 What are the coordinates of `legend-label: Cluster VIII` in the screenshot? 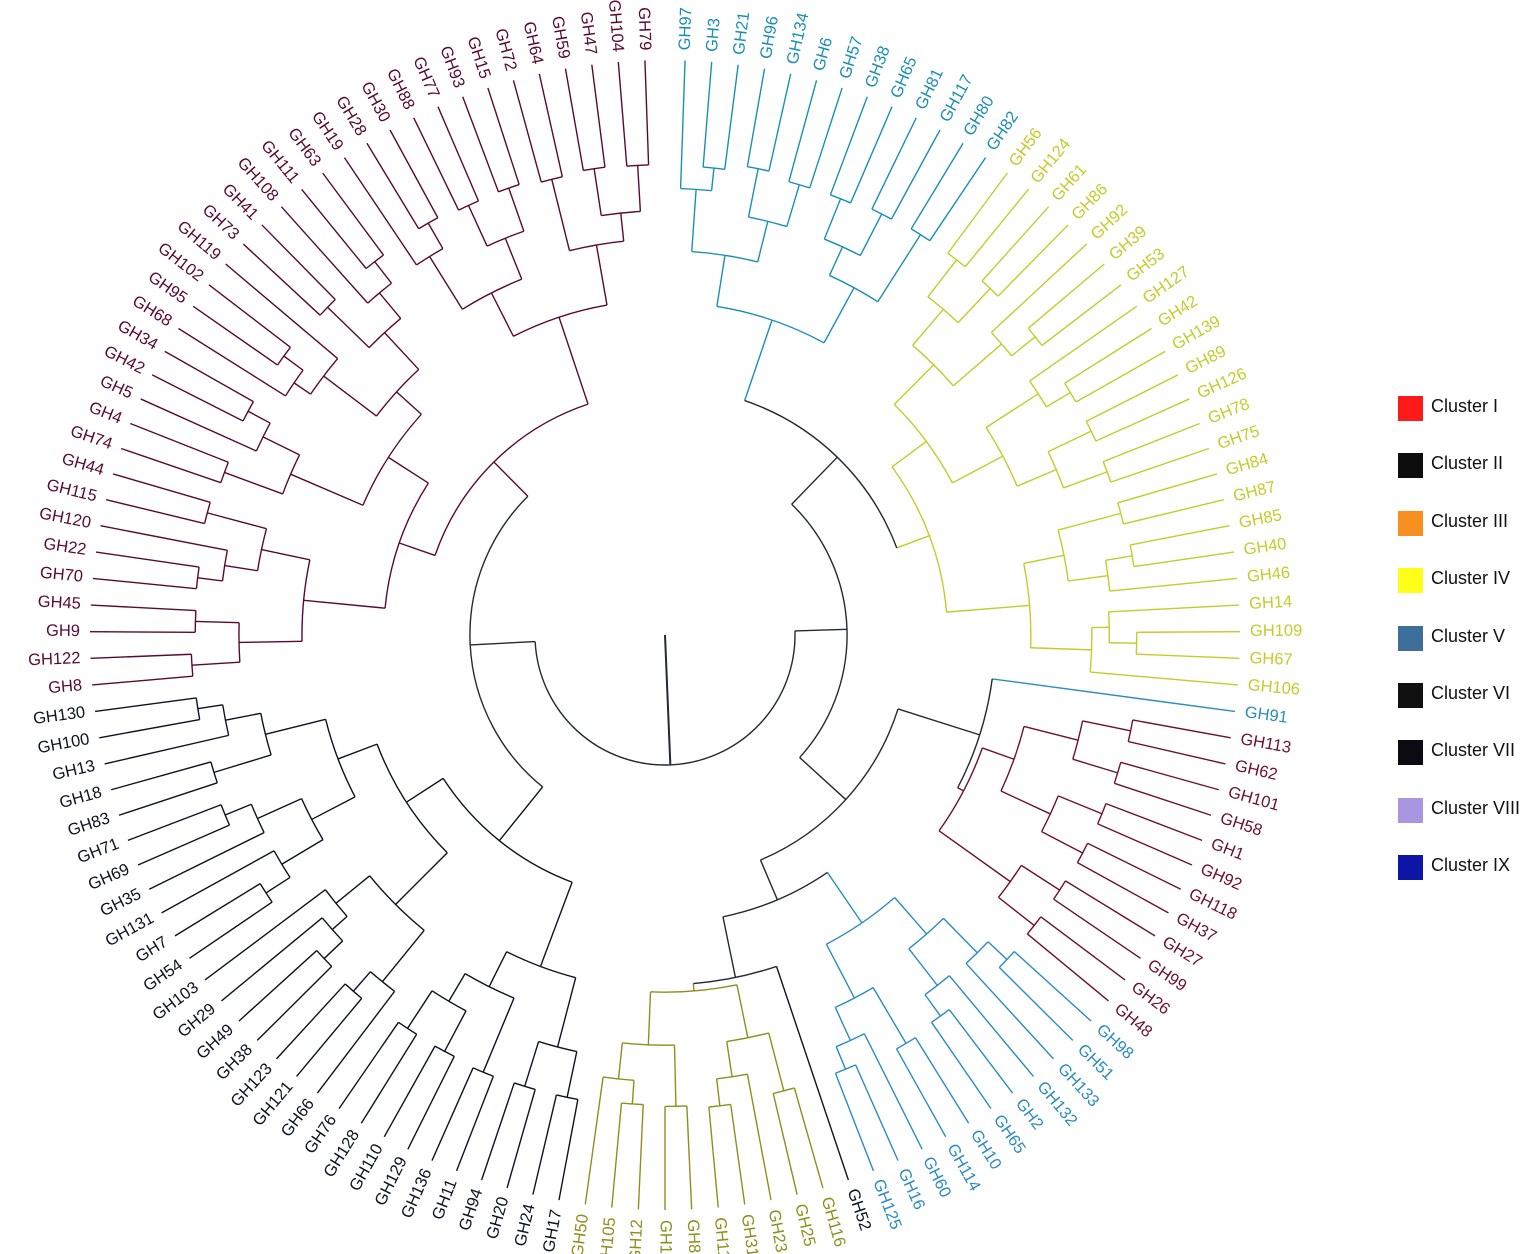 It's located at (1476, 807).